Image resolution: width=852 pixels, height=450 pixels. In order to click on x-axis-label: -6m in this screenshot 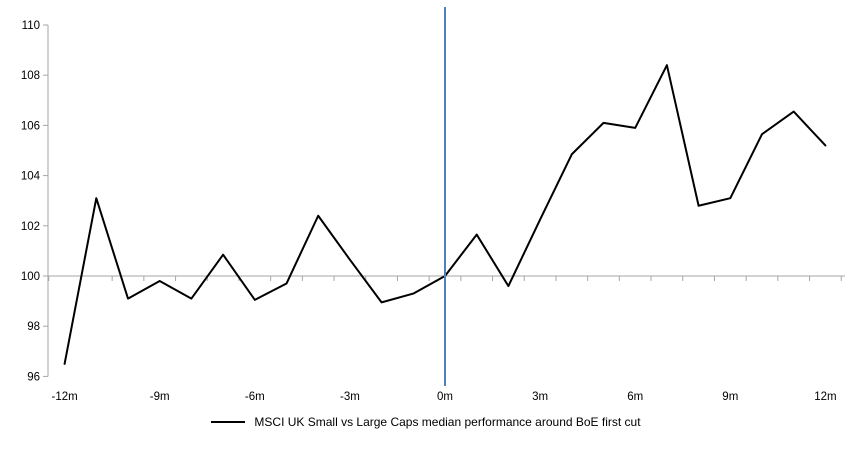, I will do `click(255, 397)`.